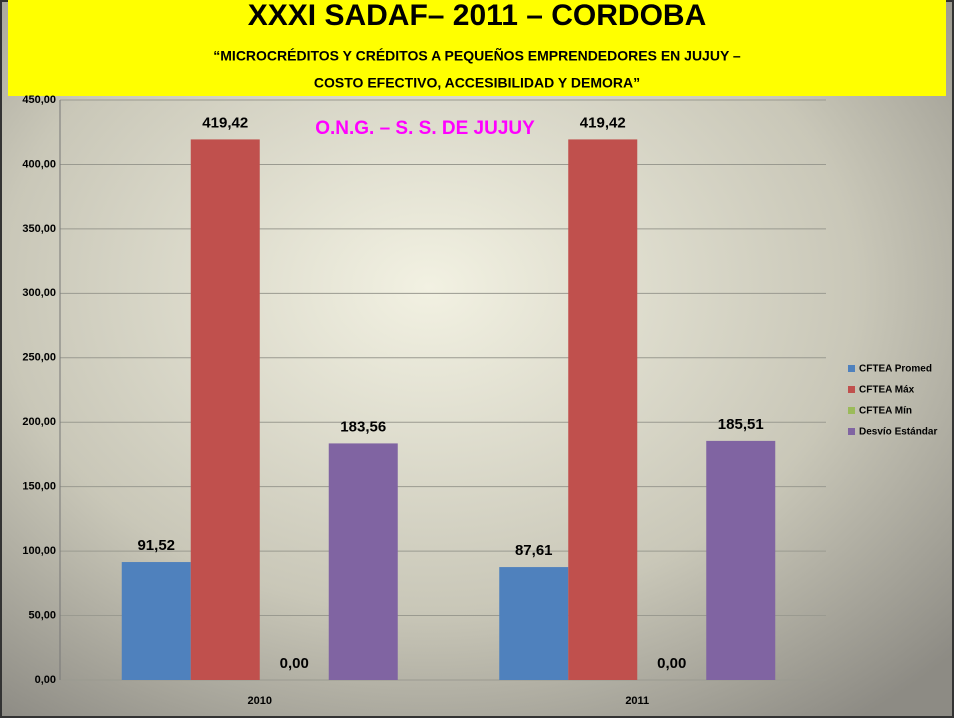 Image resolution: width=954 pixels, height=718 pixels. Describe the element at coordinates (260, 701) in the screenshot. I see `x-tick-label: 2010` at that location.